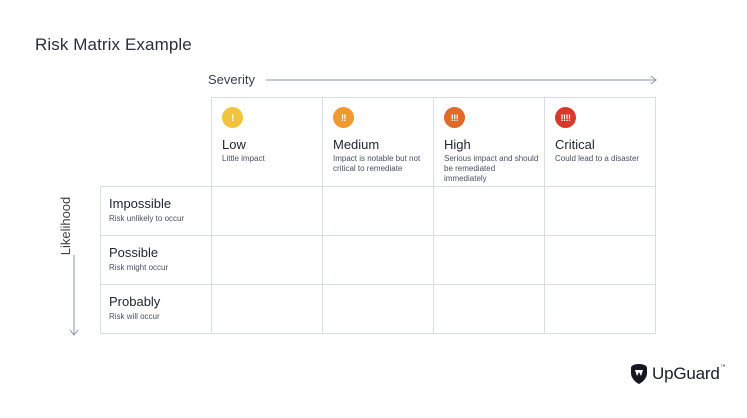  Describe the element at coordinates (723, 367) in the screenshot. I see `trademark-symbol: ™` at that location.